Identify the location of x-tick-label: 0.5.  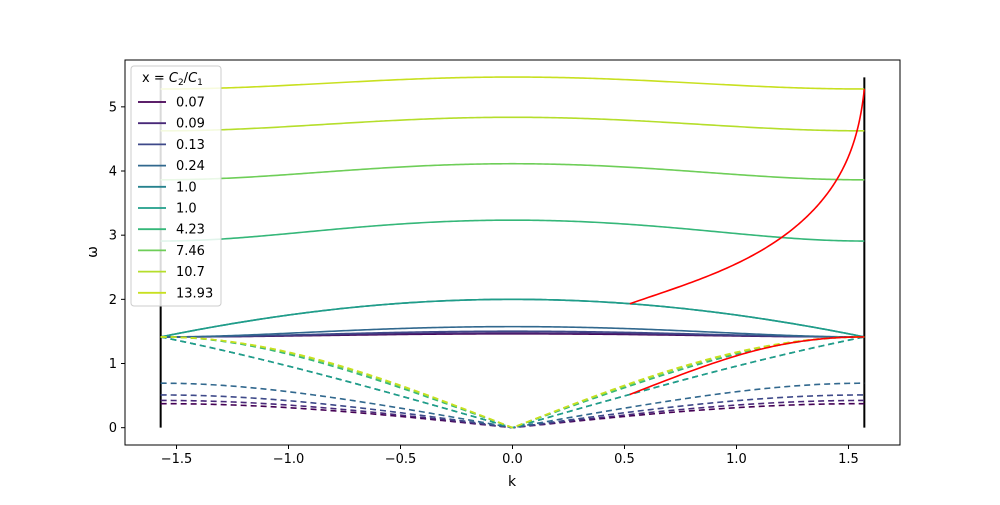
(624, 459).